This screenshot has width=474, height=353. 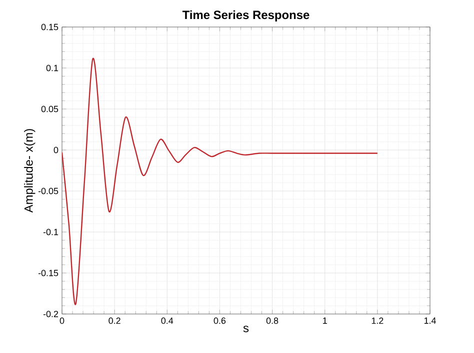 I want to click on chart-title: Time Series Response, so click(x=246, y=16).